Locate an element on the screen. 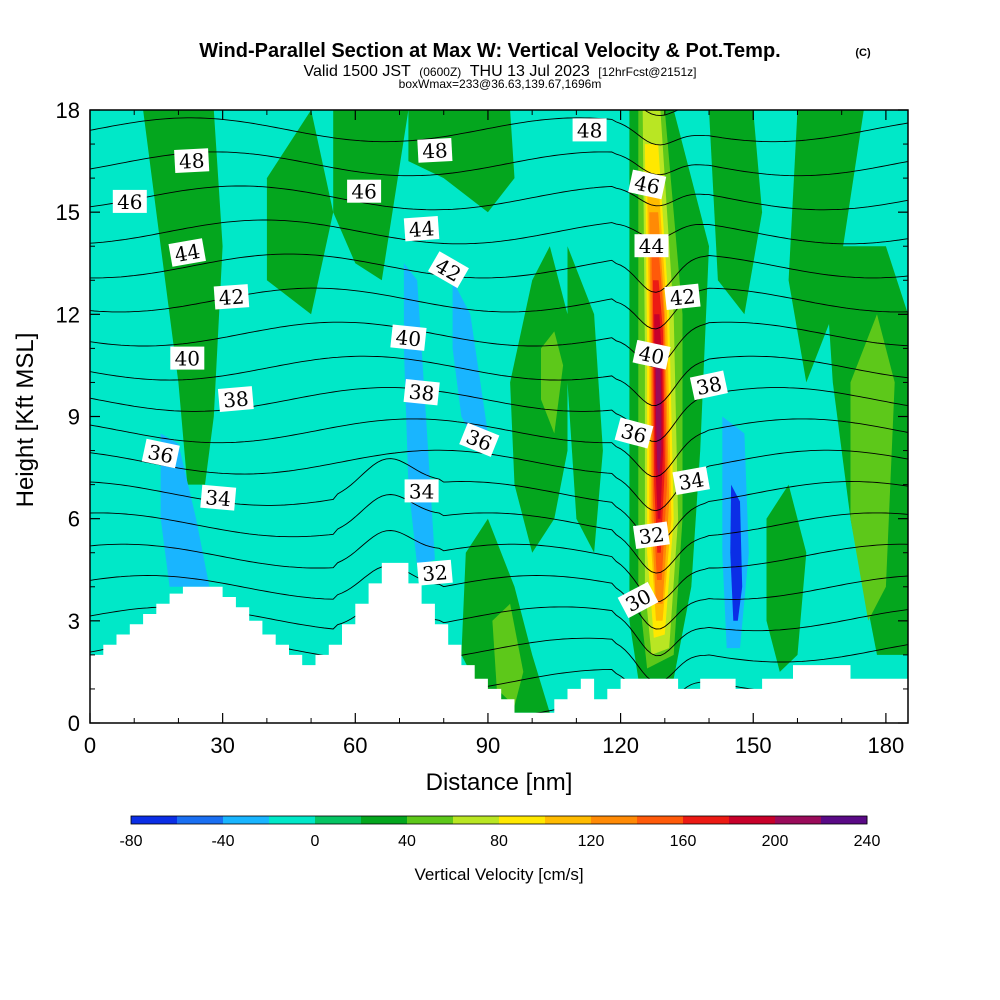  contour-label-text: 36 is located at coordinates (161, 454).